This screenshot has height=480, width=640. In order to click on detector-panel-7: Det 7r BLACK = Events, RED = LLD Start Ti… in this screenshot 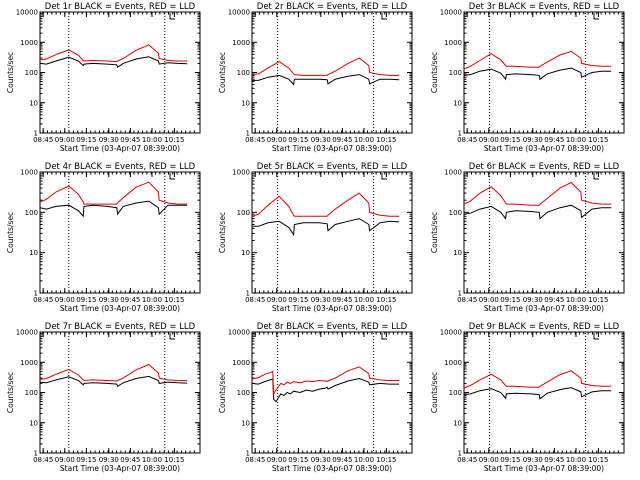, I will do `click(103, 397)`.